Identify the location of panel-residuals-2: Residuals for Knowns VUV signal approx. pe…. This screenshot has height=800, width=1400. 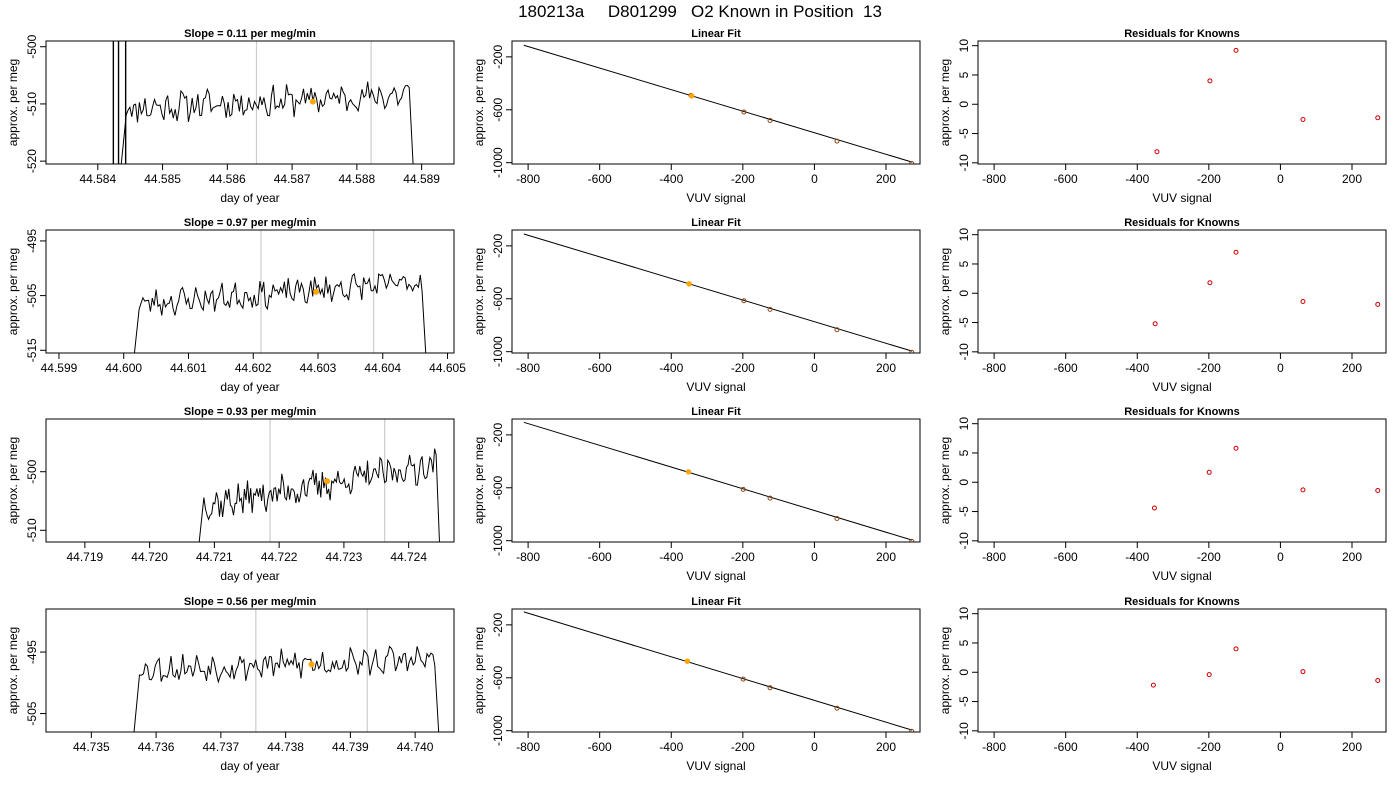
(1162, 305).